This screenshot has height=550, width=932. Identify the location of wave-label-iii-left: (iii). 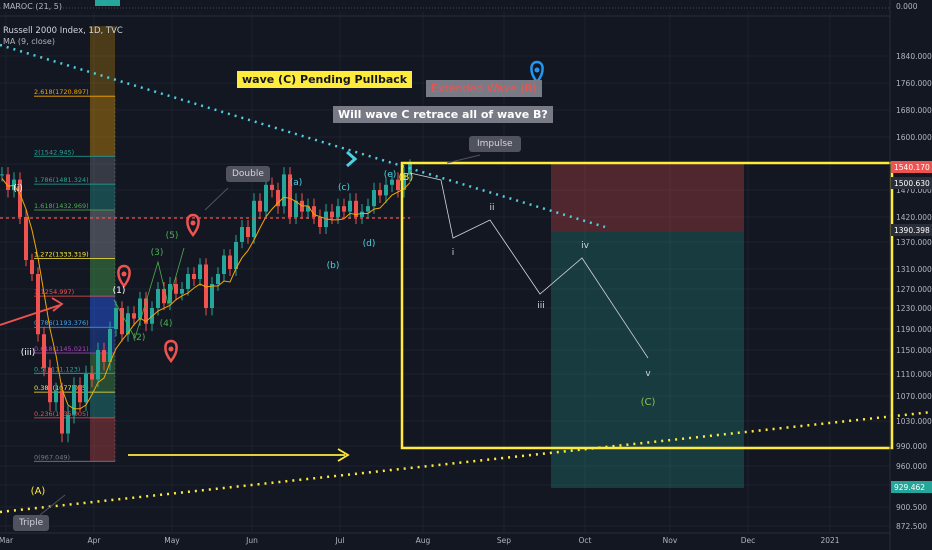
(28, 353).